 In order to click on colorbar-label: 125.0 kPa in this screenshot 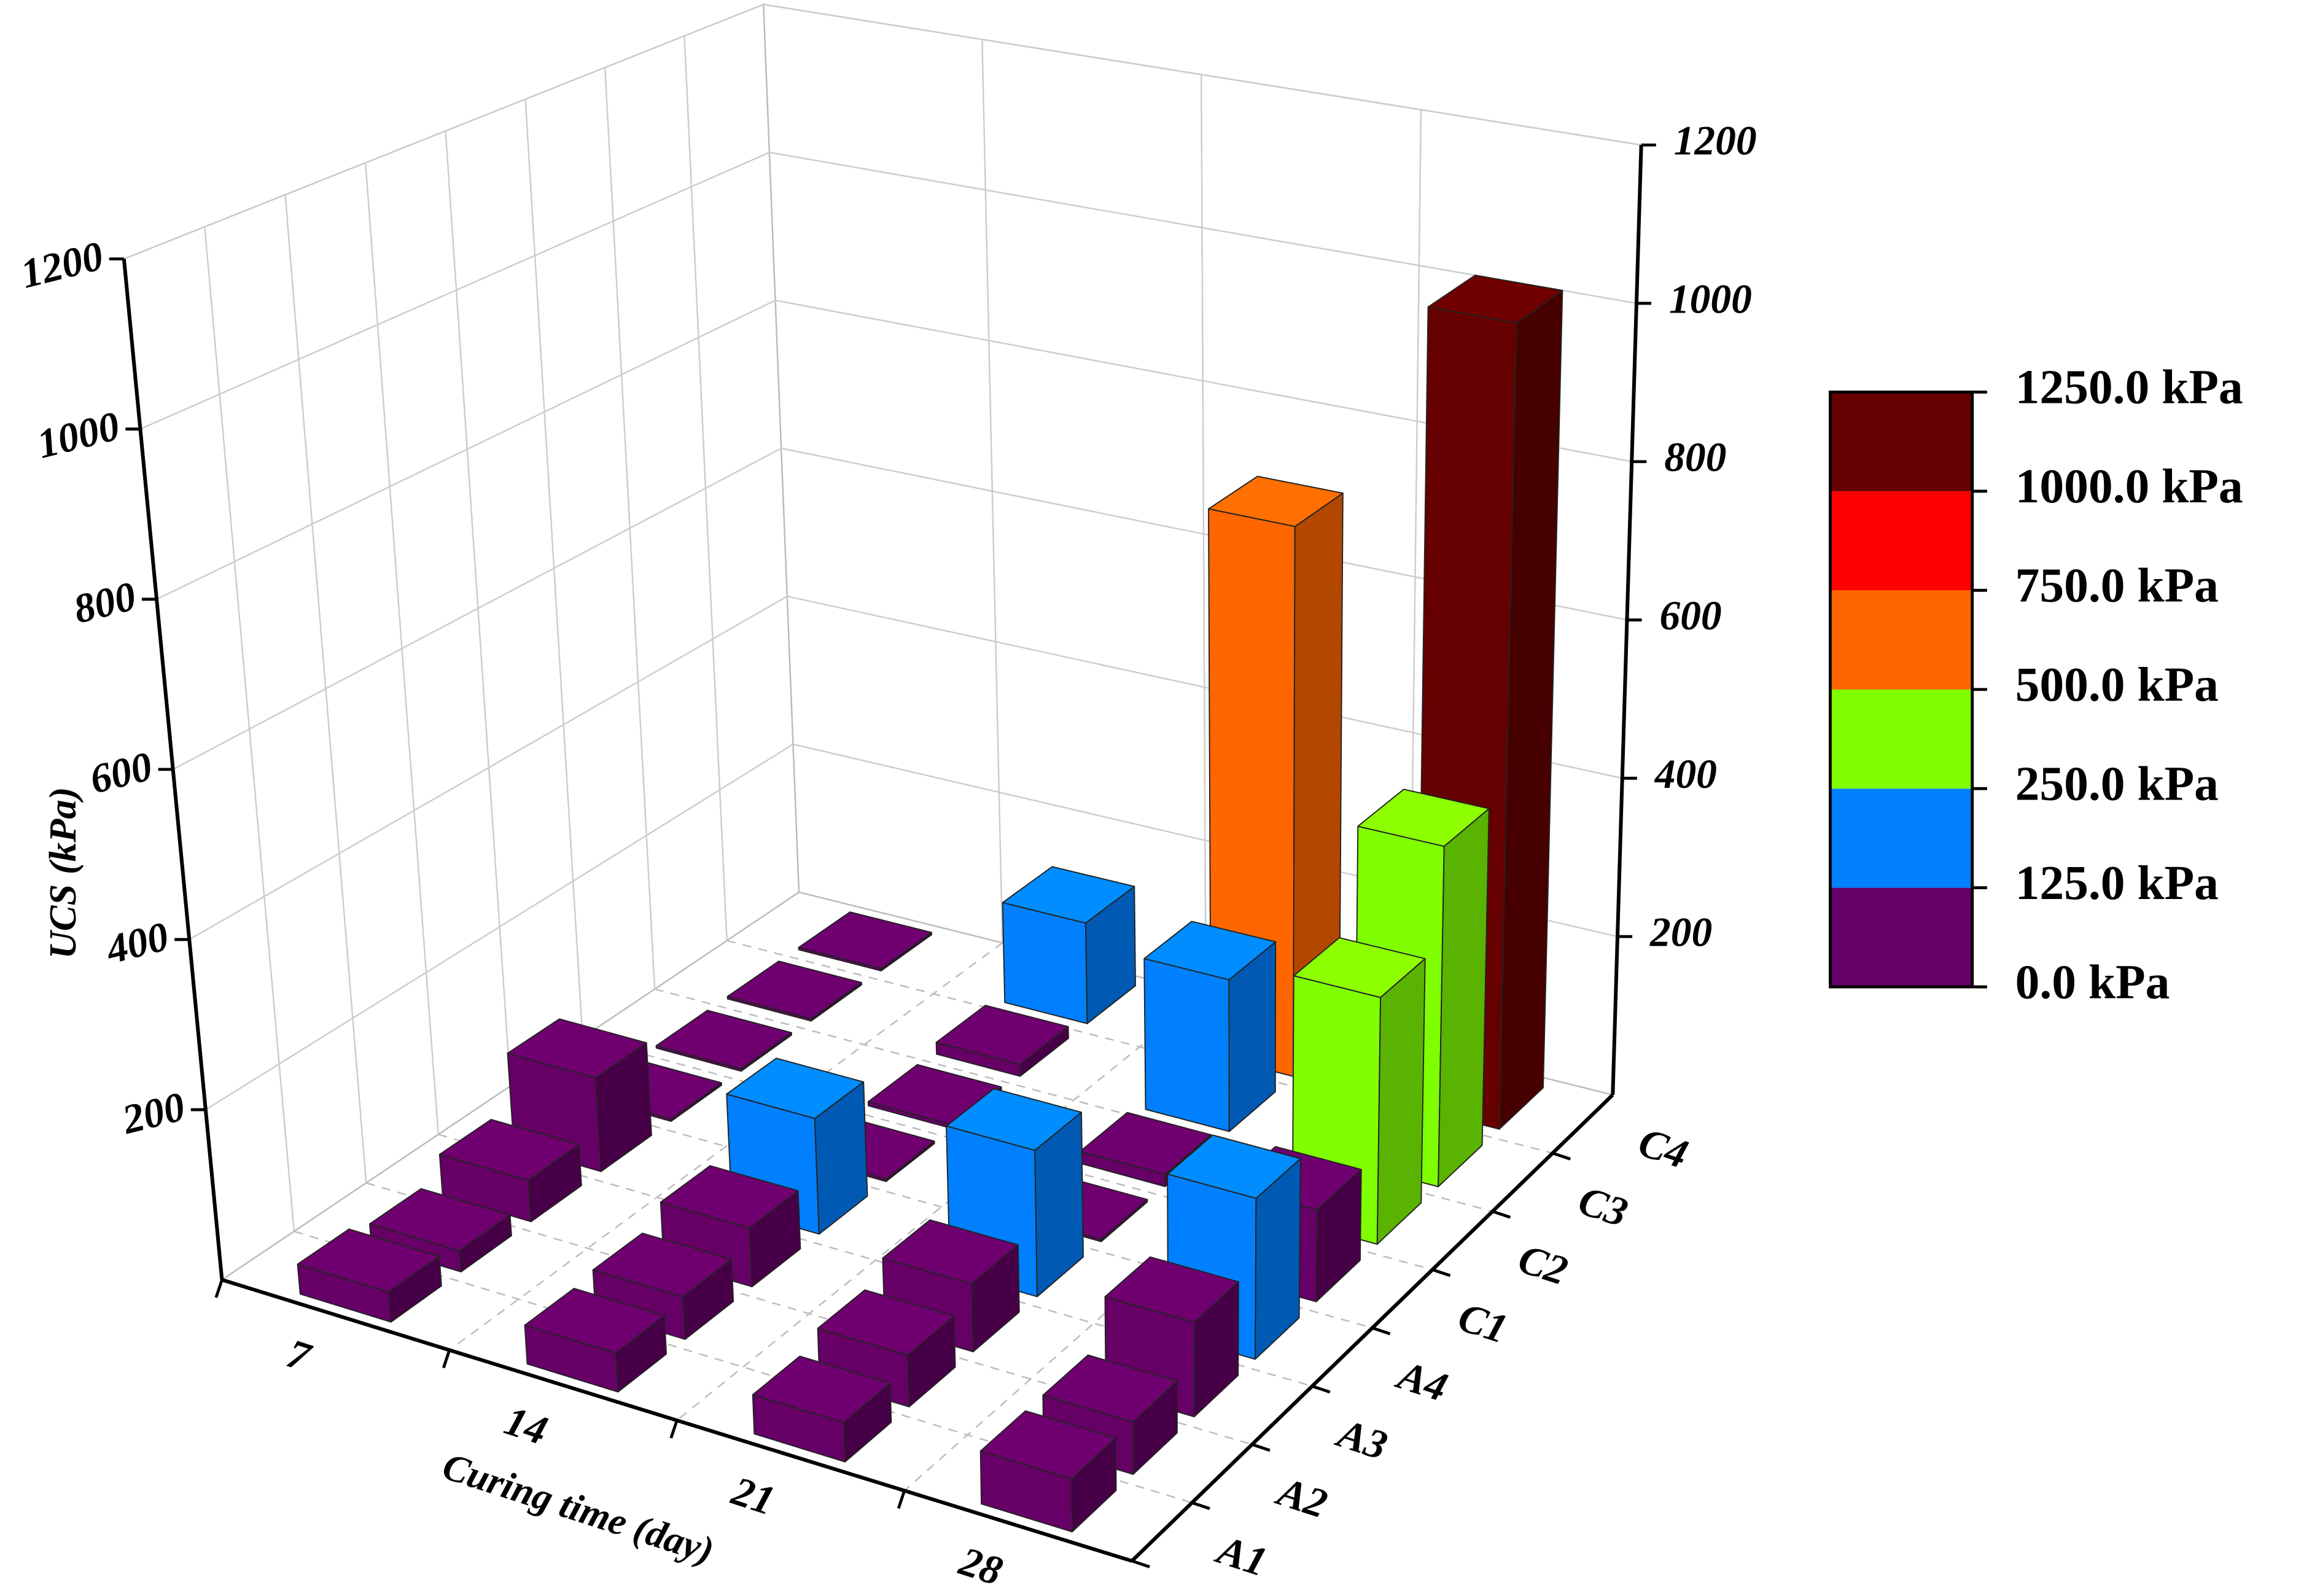, I will do `click(2117, 883)`.